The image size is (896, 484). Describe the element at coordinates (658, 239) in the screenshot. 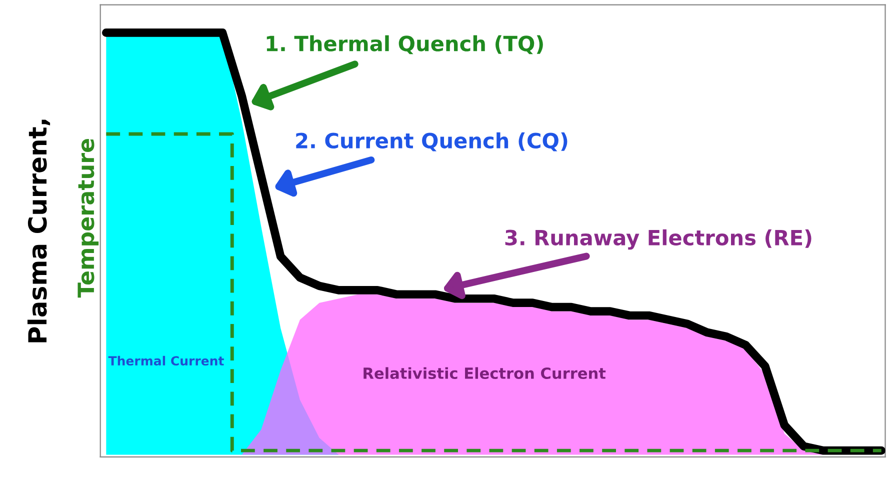

I see `annotation: 3. Runaway Electrons (RE)` at that location.